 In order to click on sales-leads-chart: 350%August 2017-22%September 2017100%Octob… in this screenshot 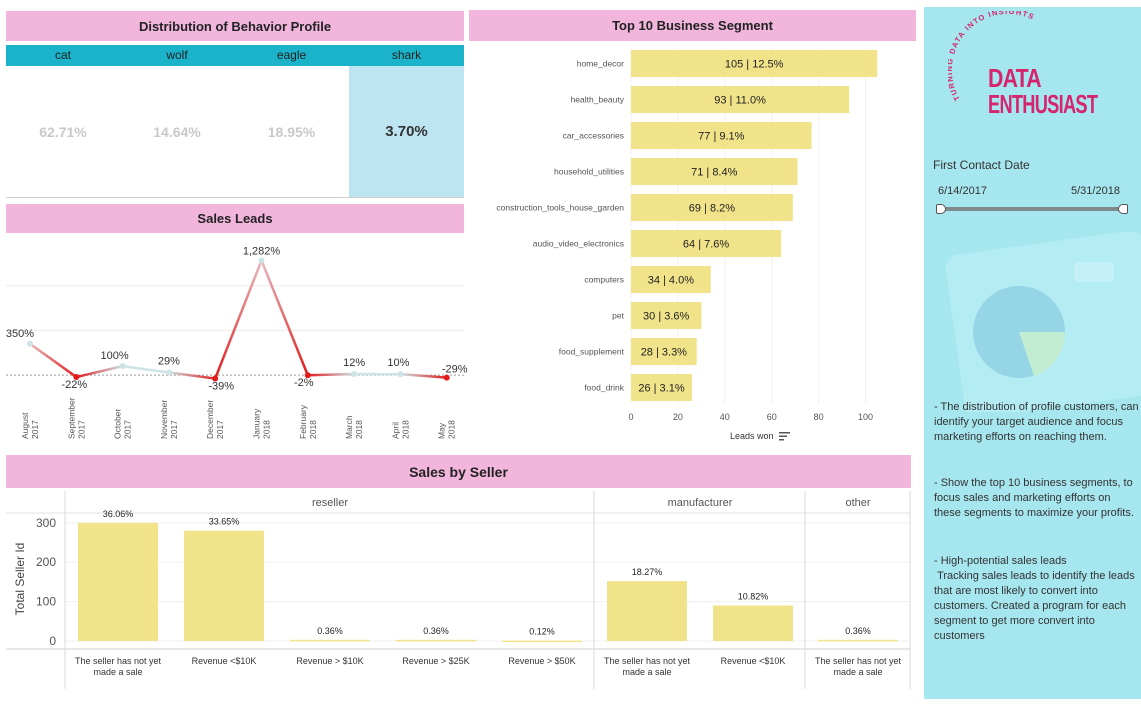, I will do `click(234, 343)`.